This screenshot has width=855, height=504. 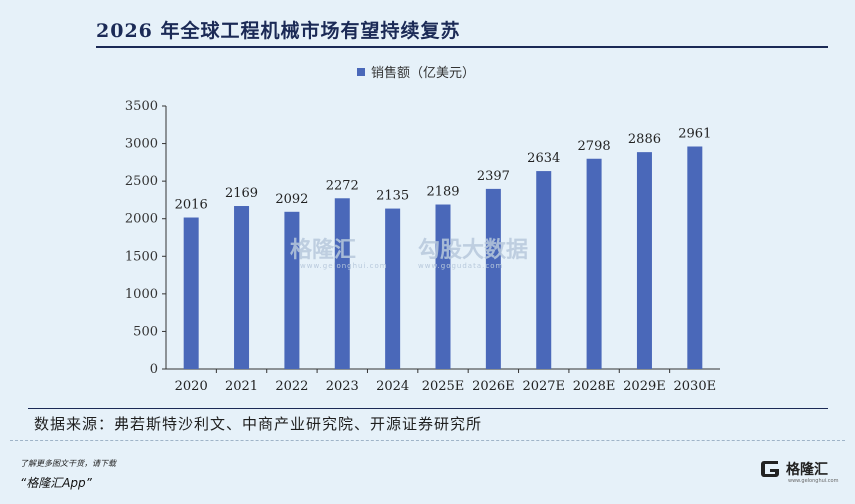 What do you see at coordinates (258, 424) in the screenshot?
I see `data-source-note: 数据来源：弗若斯特沙利文、中商产业研究院、开源证券研究所` at bounding box center [258, 424].